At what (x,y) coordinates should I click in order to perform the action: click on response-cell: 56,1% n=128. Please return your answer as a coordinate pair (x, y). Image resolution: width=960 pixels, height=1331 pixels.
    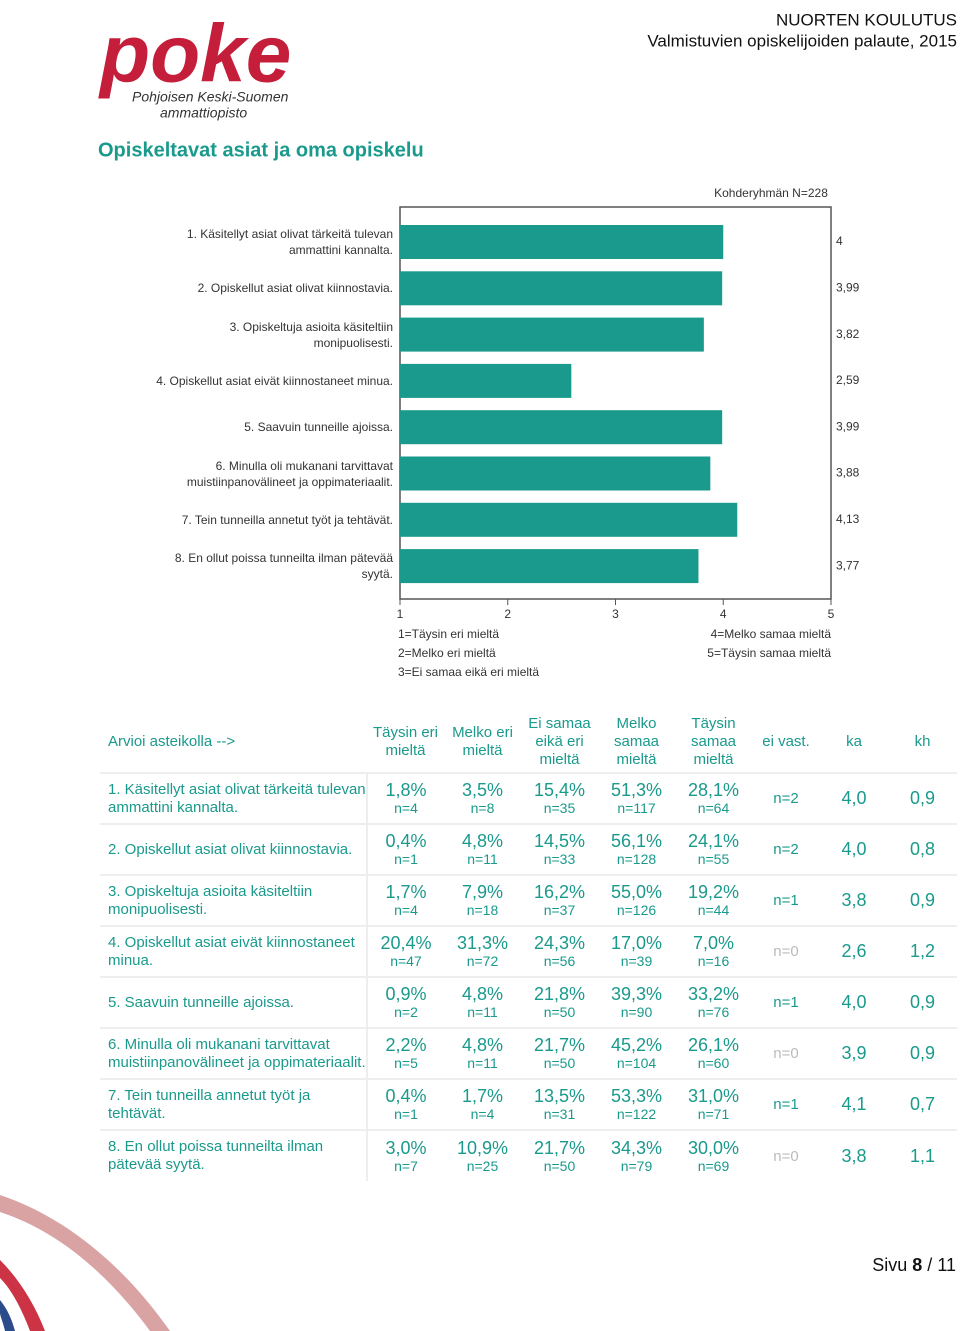
    Looking at the image, I should click on (636, 849).